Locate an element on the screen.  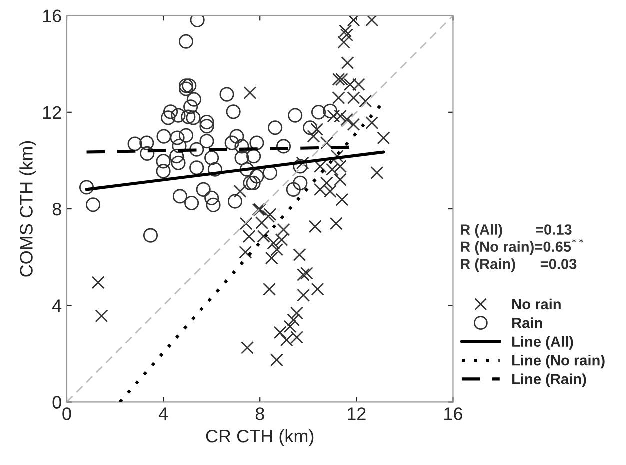
x-tick-label: 0 is located at coordinates (67, 414).